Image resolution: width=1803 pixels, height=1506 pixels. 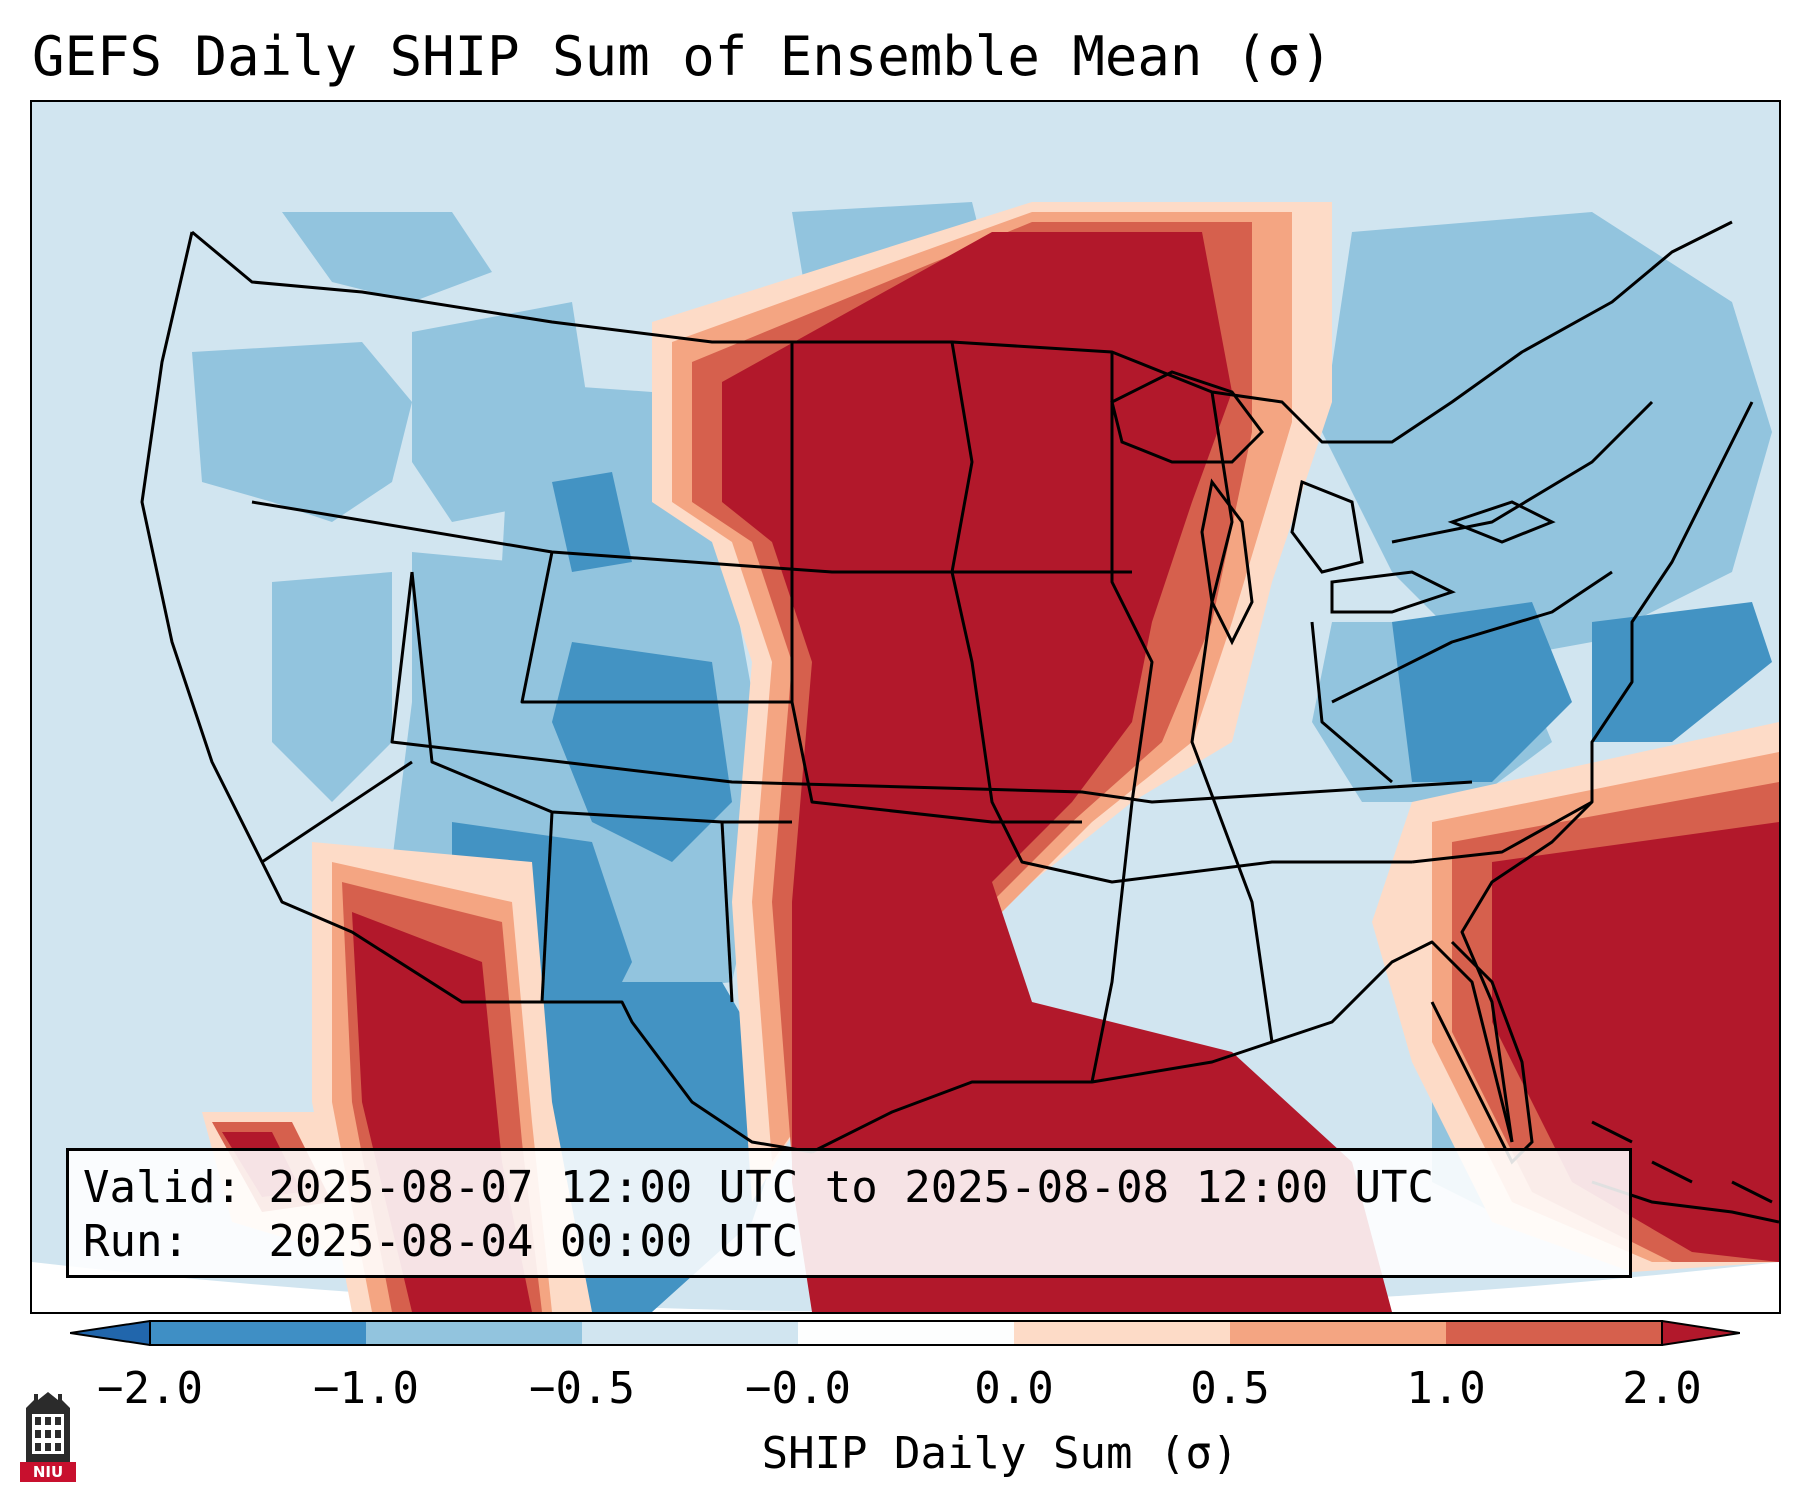 What do you see at coordinates (533, 1241) in the screenshot?
I see `run-value: 2025-08-04 00:00 UTC` at bounding box center [533, 1241].